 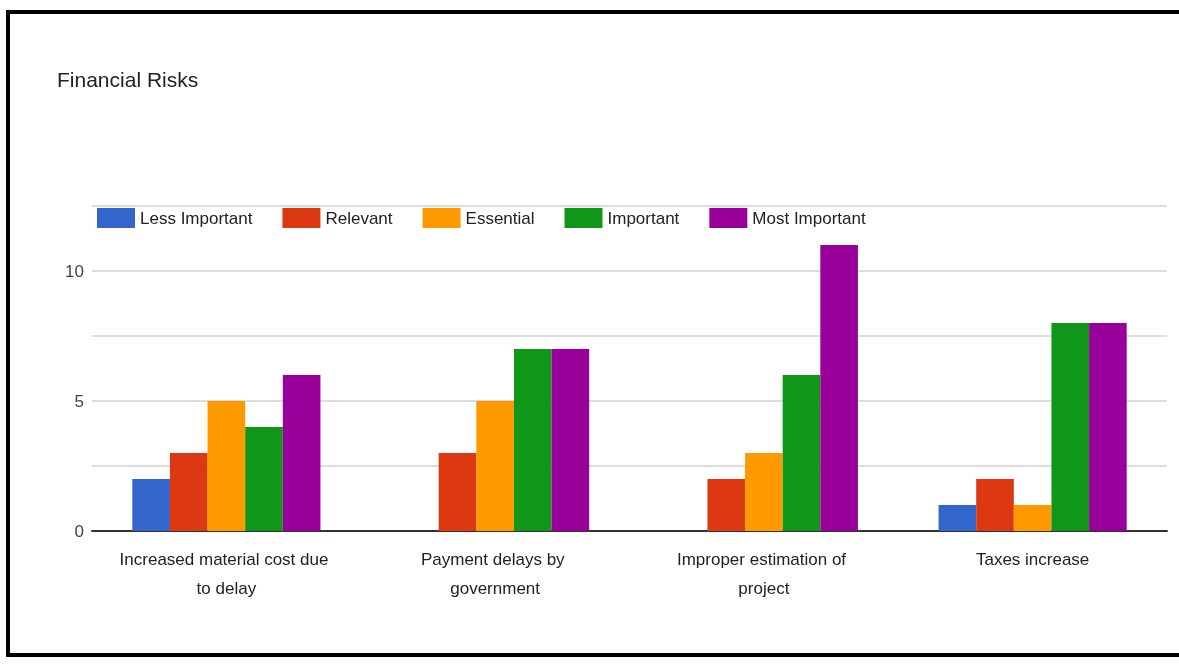 What do you see at coordinates (128, 79) in the screenshot?
I see `chart-title: Financial Risks` at bounding box center [128, 79].